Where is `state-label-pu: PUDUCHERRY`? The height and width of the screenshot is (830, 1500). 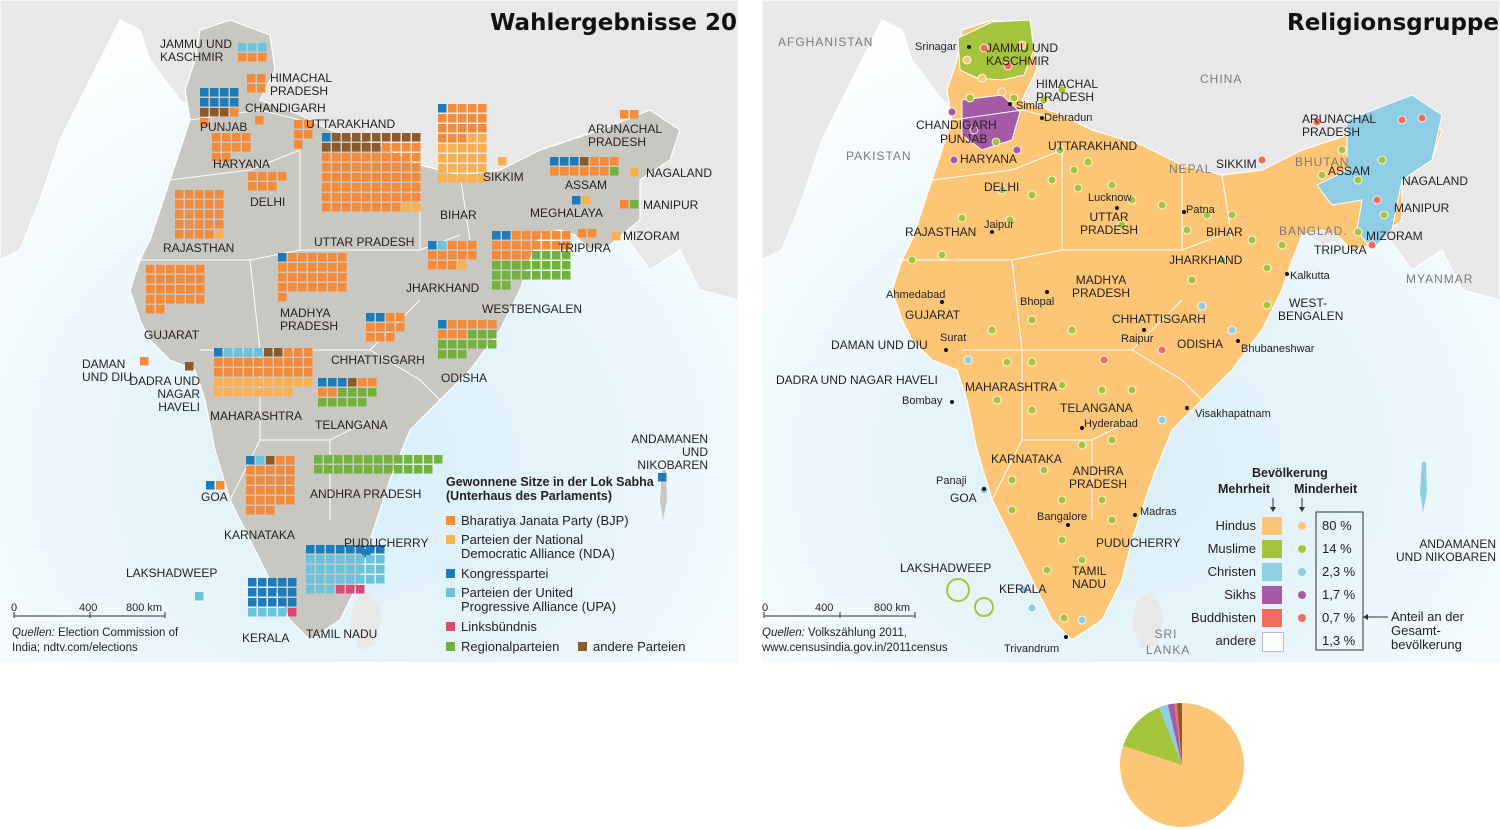
state-label-pu: PUDUCHERRY is located at coordinates (386, 543).